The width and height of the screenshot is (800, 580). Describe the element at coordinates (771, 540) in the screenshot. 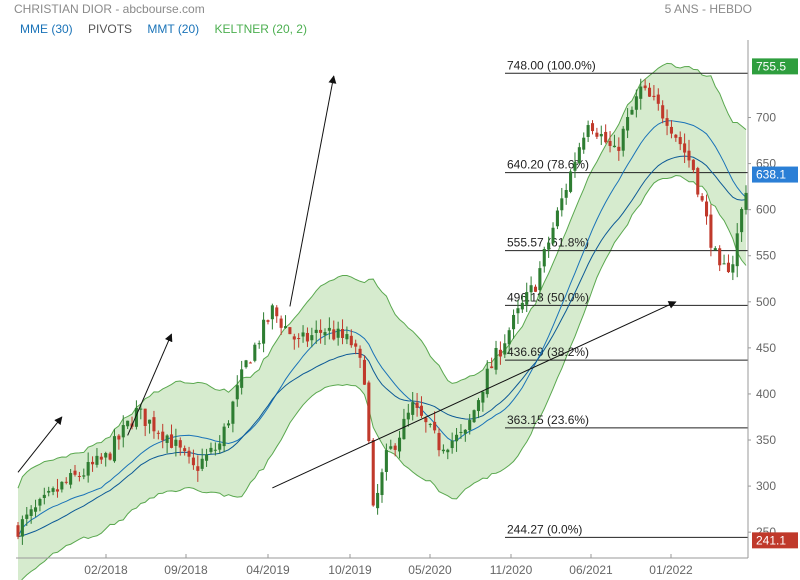

I see `price-tag-label: 241.1` at that location.